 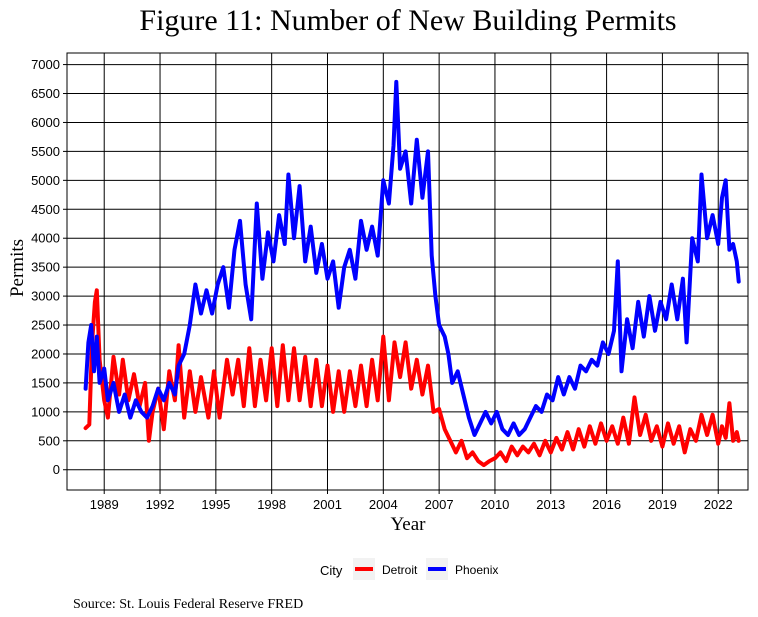 I want to click on y-tick-label: 5000, so click(x=45, y=180).